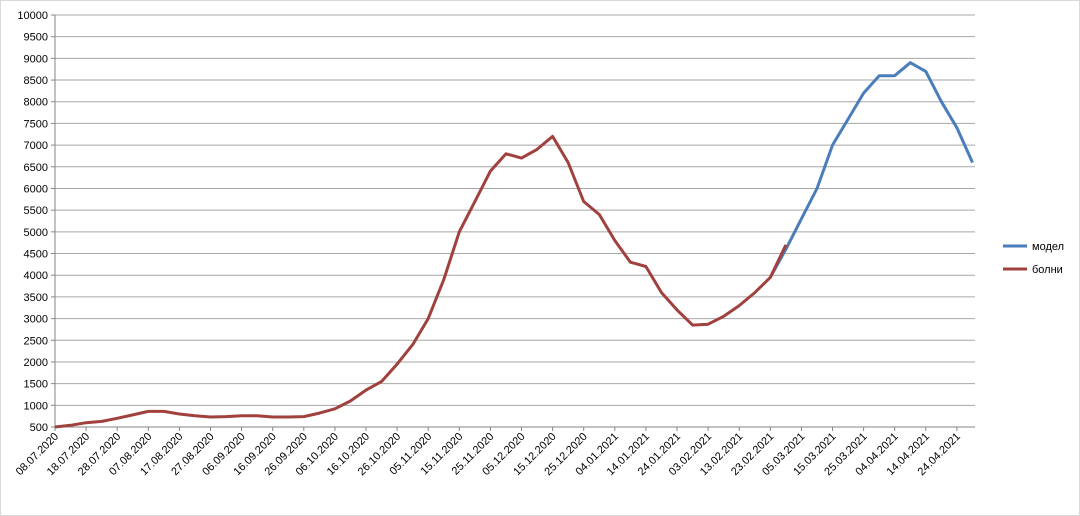 This screenshot has height=516, width=1080. Describe the element at coordinates (1048, 247) in the screenshot. I see `legend-label: модел` at that location.